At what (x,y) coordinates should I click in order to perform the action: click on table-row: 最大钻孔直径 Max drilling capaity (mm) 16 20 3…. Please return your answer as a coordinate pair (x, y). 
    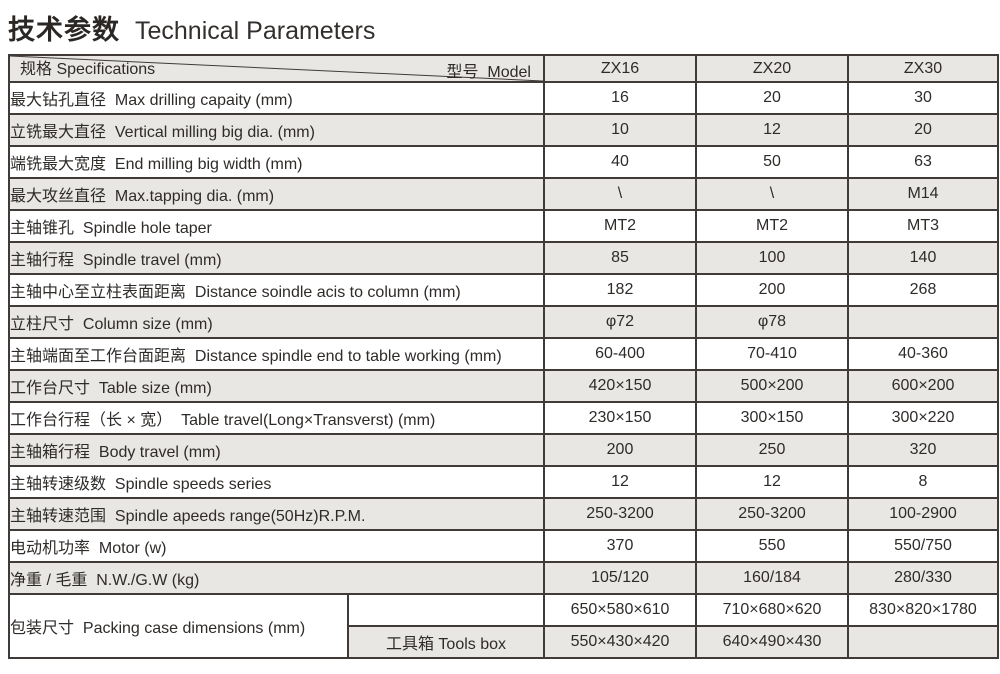
    Looking at the image, I should click on (503, 98).